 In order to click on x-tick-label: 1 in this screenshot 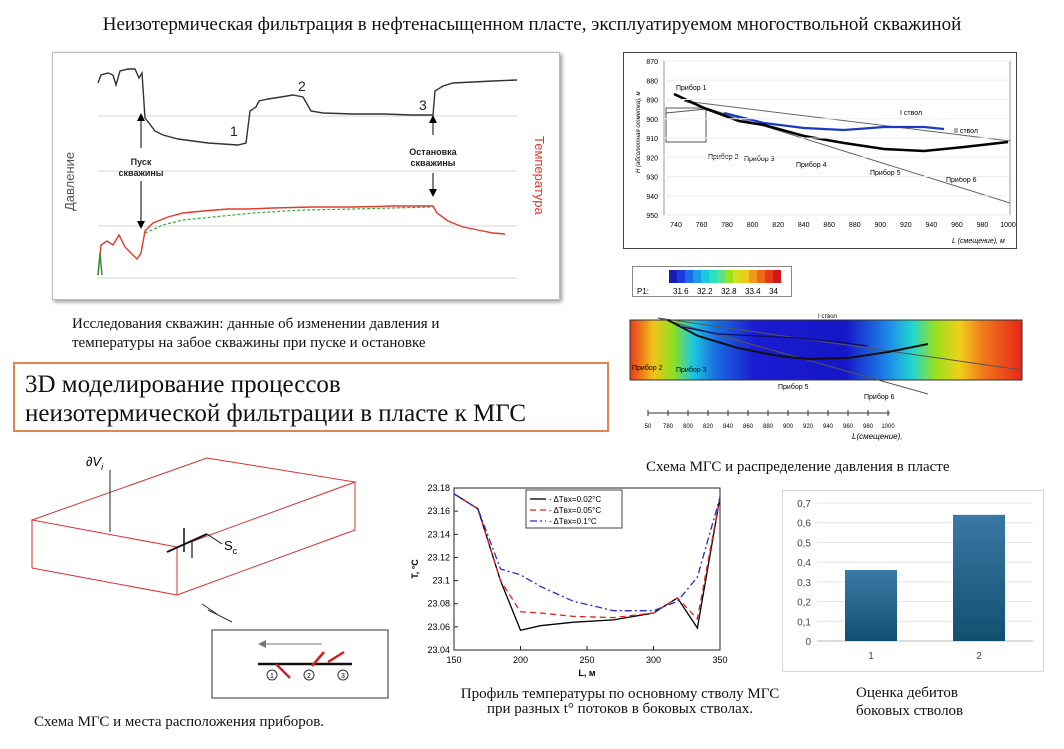, I will do `click(871, 656)`.